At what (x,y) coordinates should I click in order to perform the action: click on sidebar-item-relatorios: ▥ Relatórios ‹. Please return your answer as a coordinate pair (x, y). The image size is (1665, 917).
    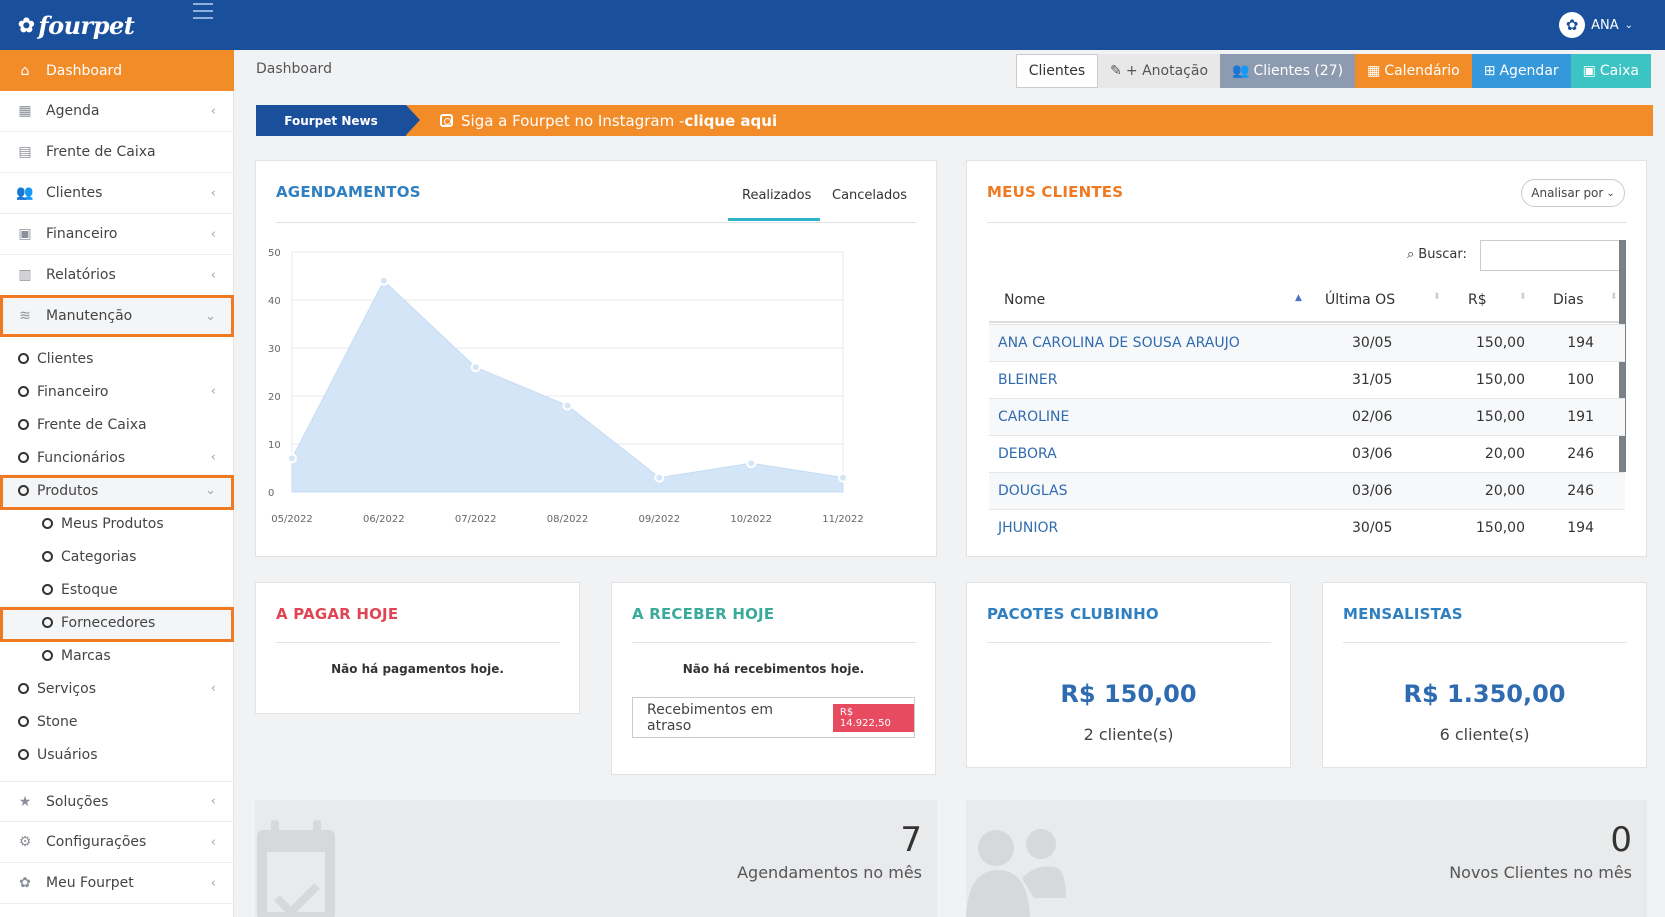
    Looking at the image, I should click on (117, 275).